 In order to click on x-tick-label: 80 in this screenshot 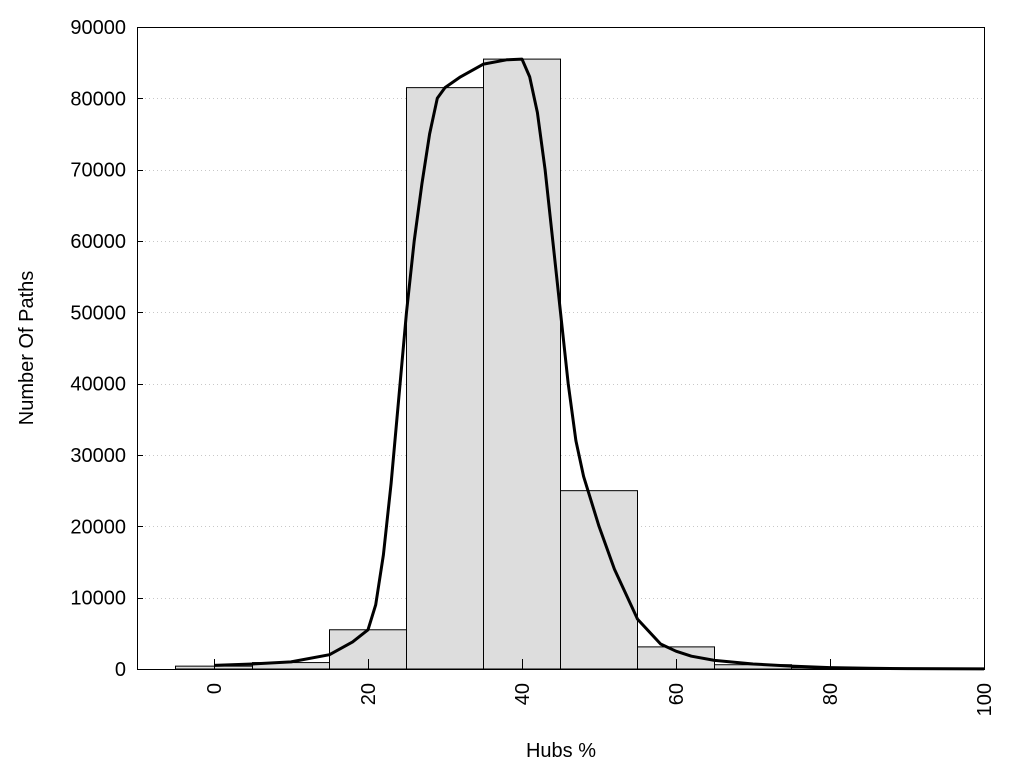, I will do `click(831, 694)`.